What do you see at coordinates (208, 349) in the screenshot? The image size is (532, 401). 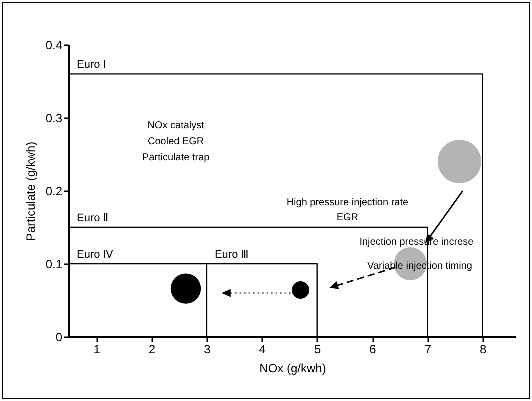 I see `x-tick-label: 3` at bounding box center [208, 349].